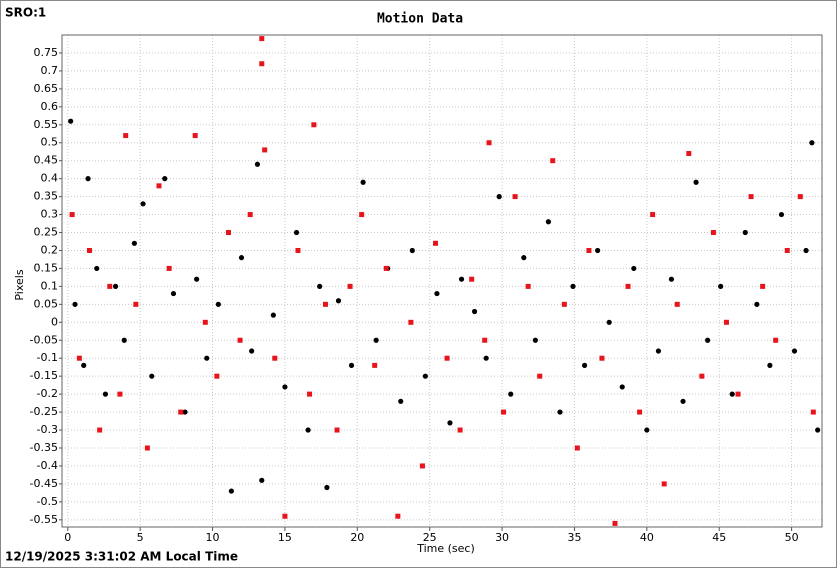 The height and width of the screenshot is (568, 837). What do you see at coordinates (50, 106) in the screenshot?
I see `y-tick-label: 0.6` at bounding box center [50, 106].